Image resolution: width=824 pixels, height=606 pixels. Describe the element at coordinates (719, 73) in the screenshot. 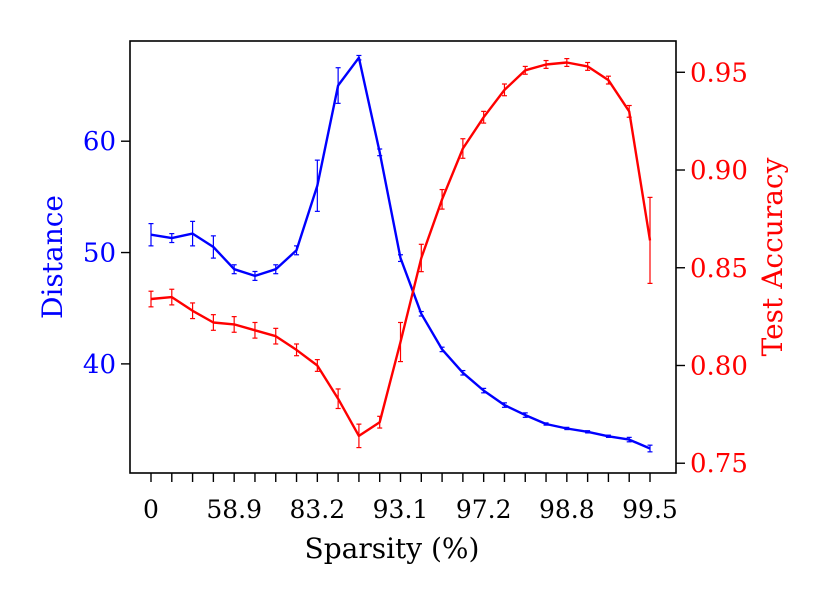

I see `y-right-tick-label: 0.95` at that location.